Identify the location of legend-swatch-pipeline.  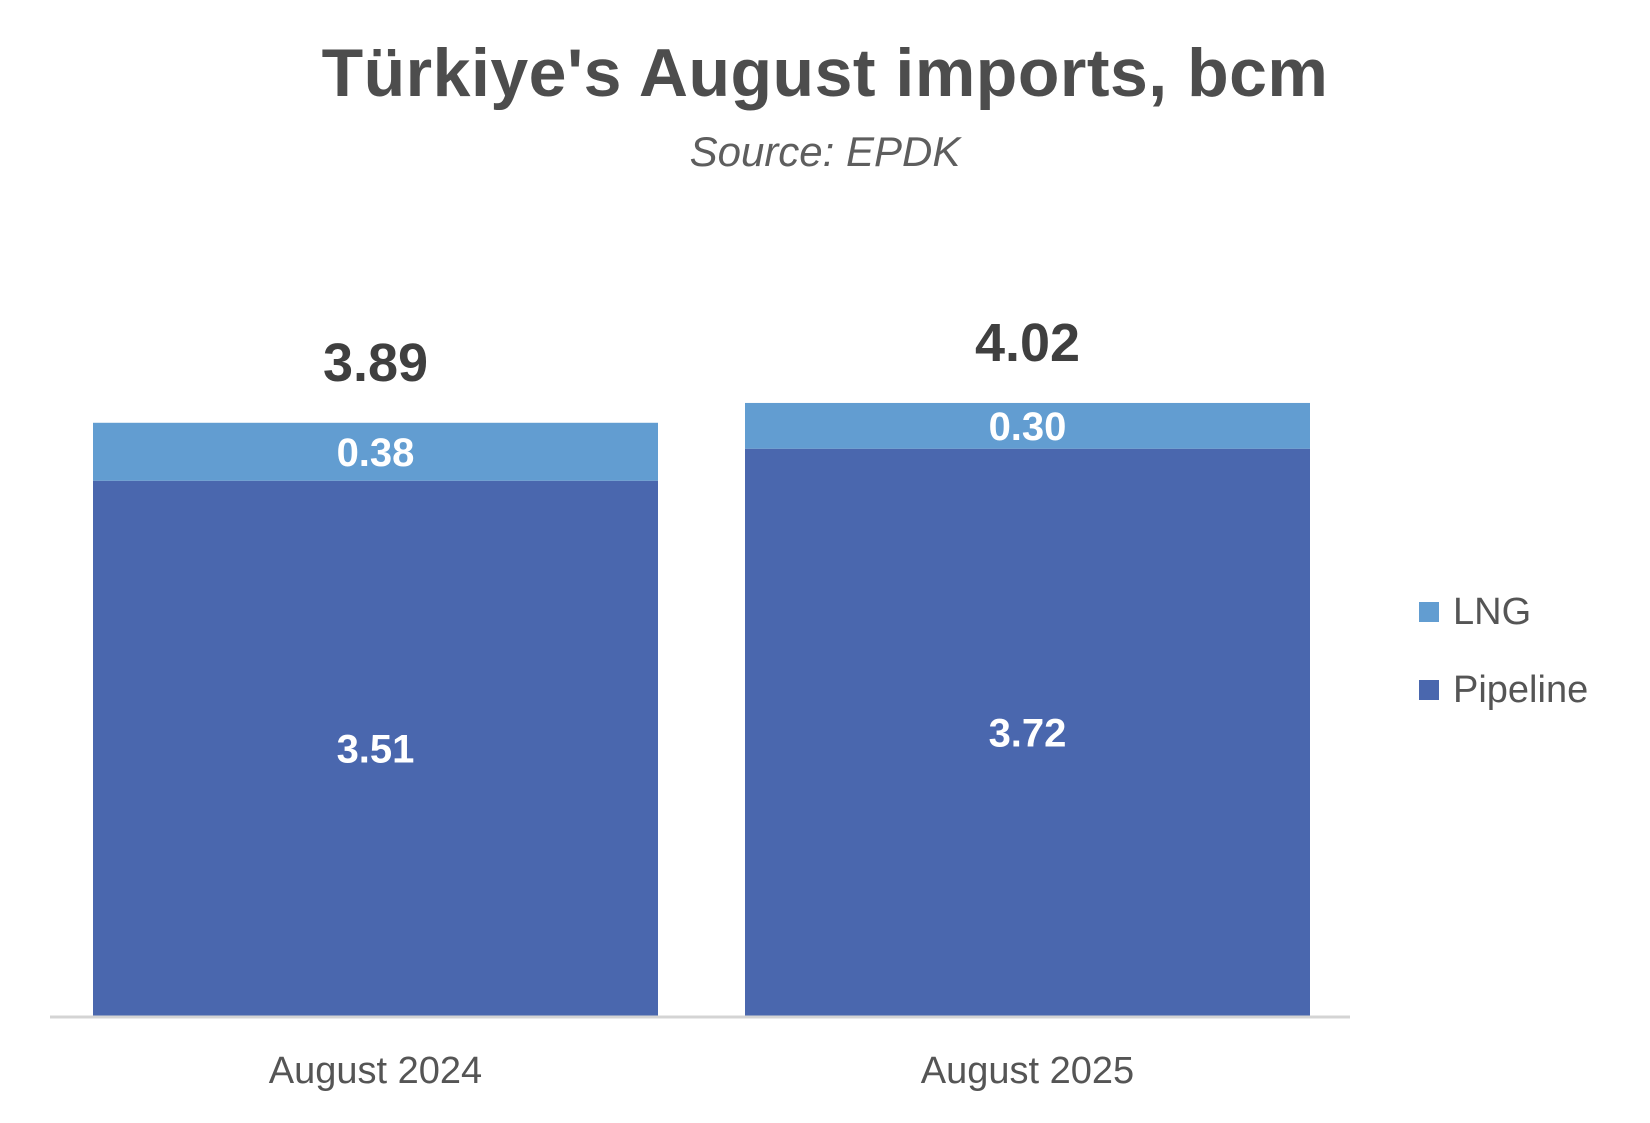
(1429, 690).